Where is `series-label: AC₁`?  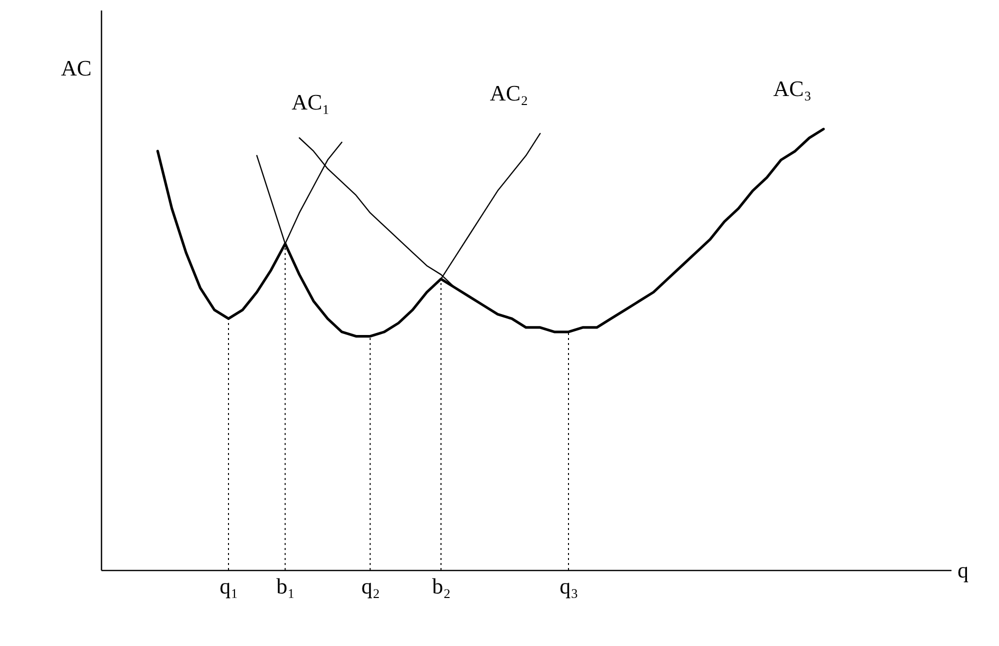 series-label: AC₁ is located at coordinates (311, 101).